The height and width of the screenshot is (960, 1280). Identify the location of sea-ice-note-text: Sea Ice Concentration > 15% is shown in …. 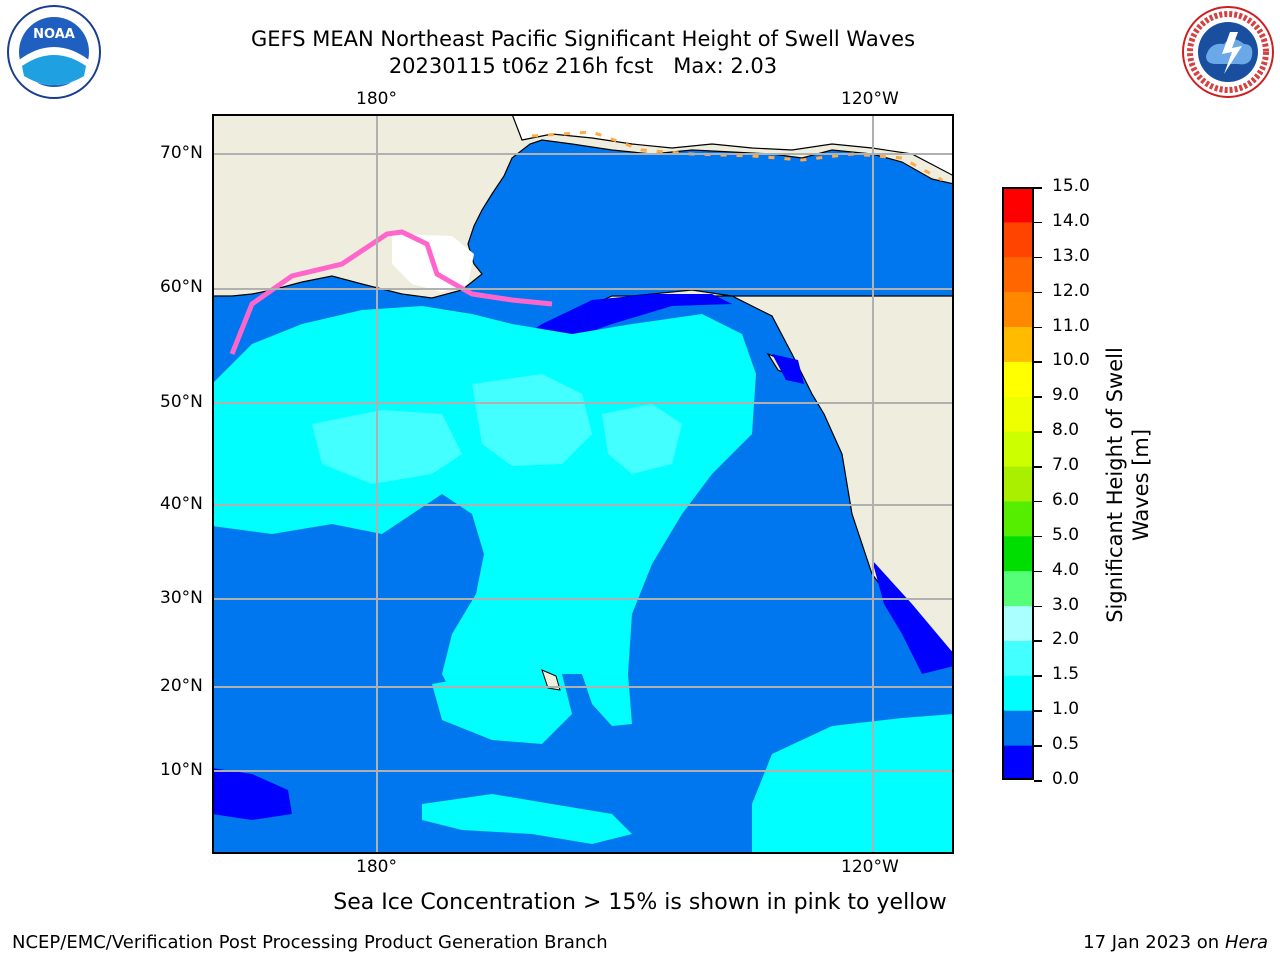
(640, 902).